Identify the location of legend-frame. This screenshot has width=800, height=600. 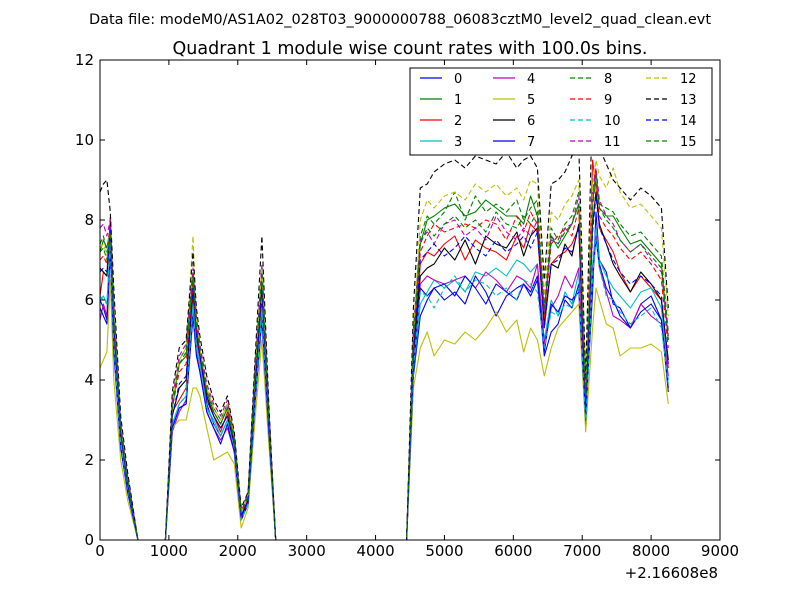
(561, 111).